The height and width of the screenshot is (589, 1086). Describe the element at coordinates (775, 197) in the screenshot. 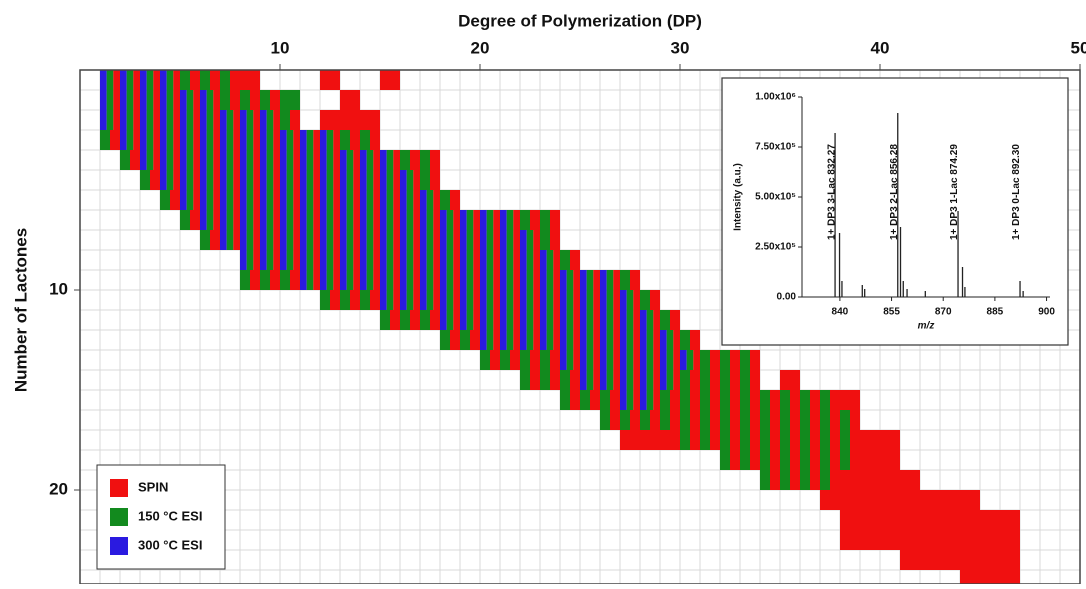

I see `y-tick-label: 5.00x10⁵` at that location.